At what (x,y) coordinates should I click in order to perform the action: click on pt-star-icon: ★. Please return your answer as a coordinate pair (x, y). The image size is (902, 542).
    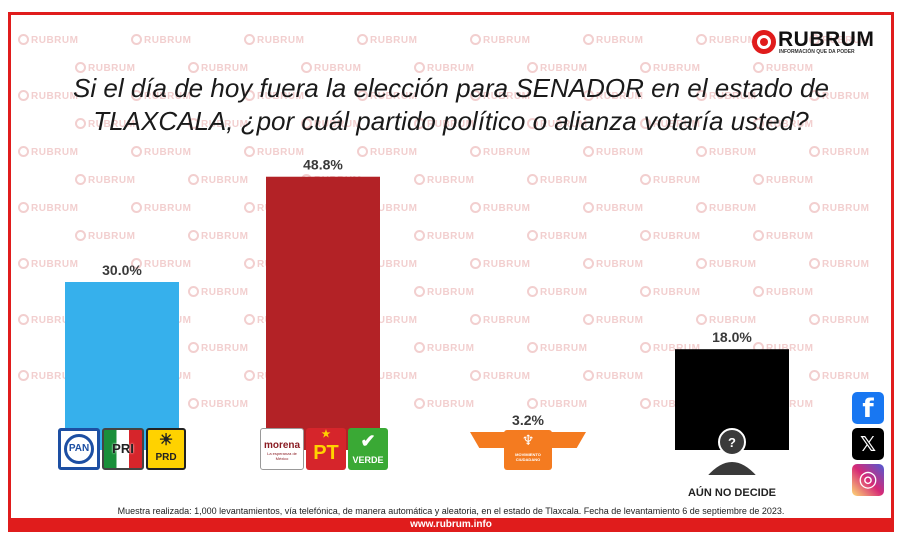
    Looking at the image, I should click on (326, 434).